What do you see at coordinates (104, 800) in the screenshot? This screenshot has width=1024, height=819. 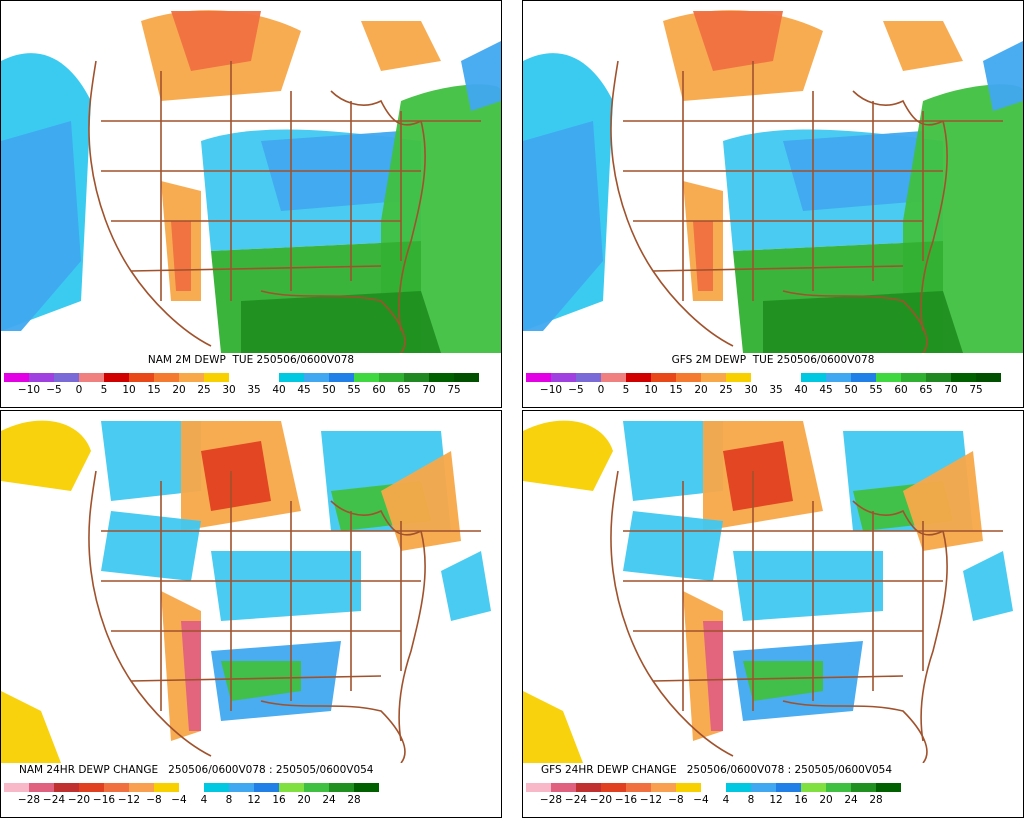 I see `scale-tick-label: −16` at bounding box center [104, 800].